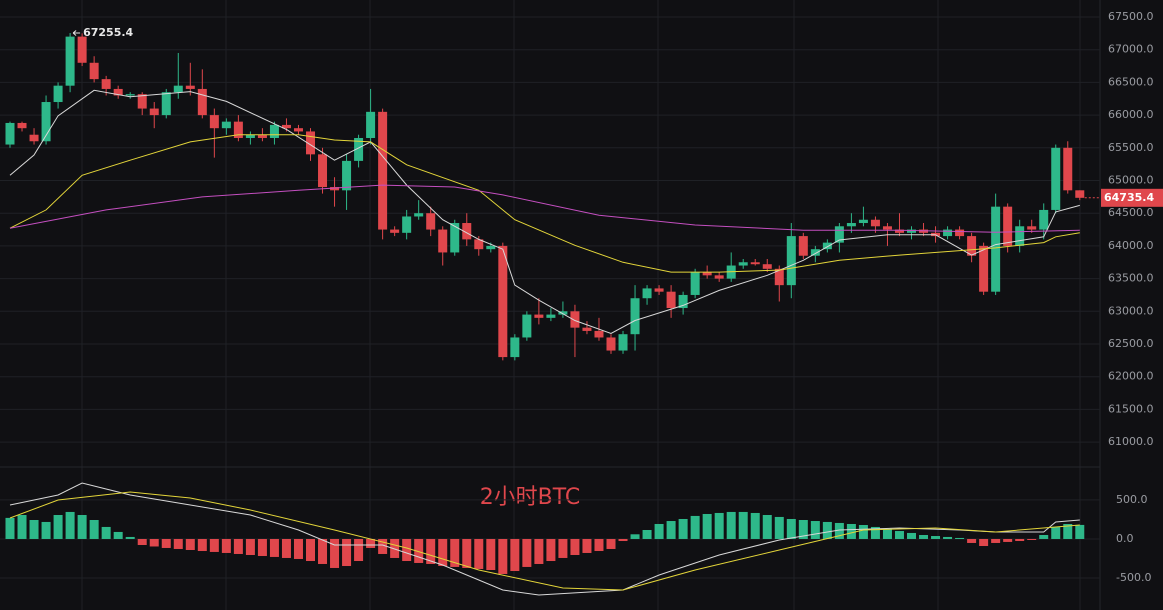 The height and width of the screenshot is (610, 1163). Describe the element at coordinates (544, 208) in the screenshot. I see `ma-line` at that location.